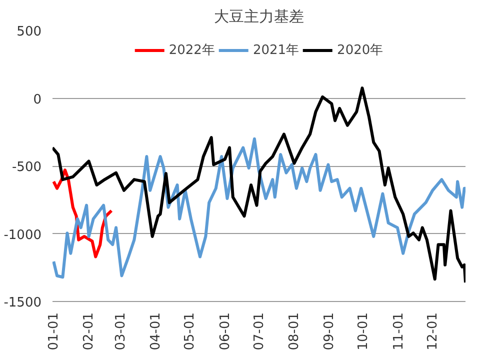 This screenshot has height=355, width=497. Describe the element at coordinates (54, 331) in the screenshot. I see `x-tick-label: 01-01` at that location.